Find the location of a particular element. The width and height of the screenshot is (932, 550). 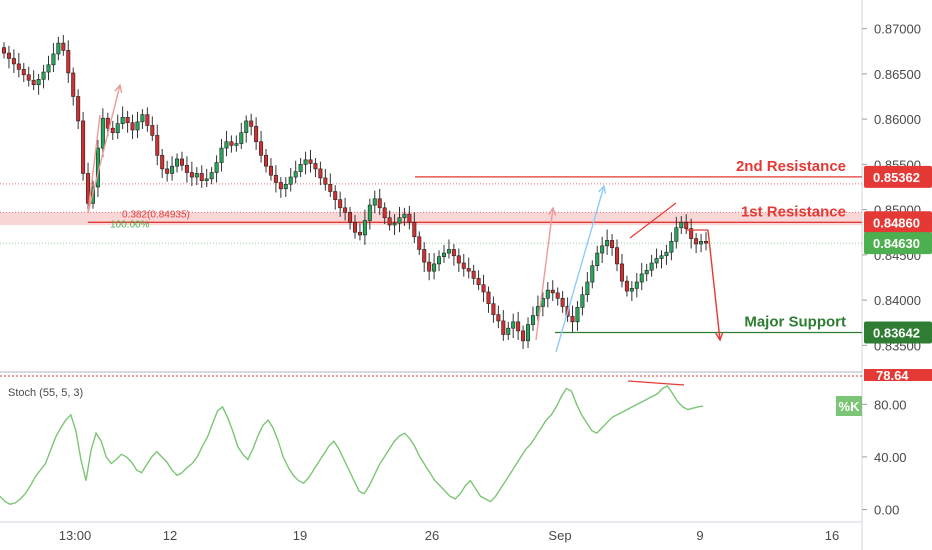

resistance-2-label: 2nd Resistance is located at coordinates (791, 166).